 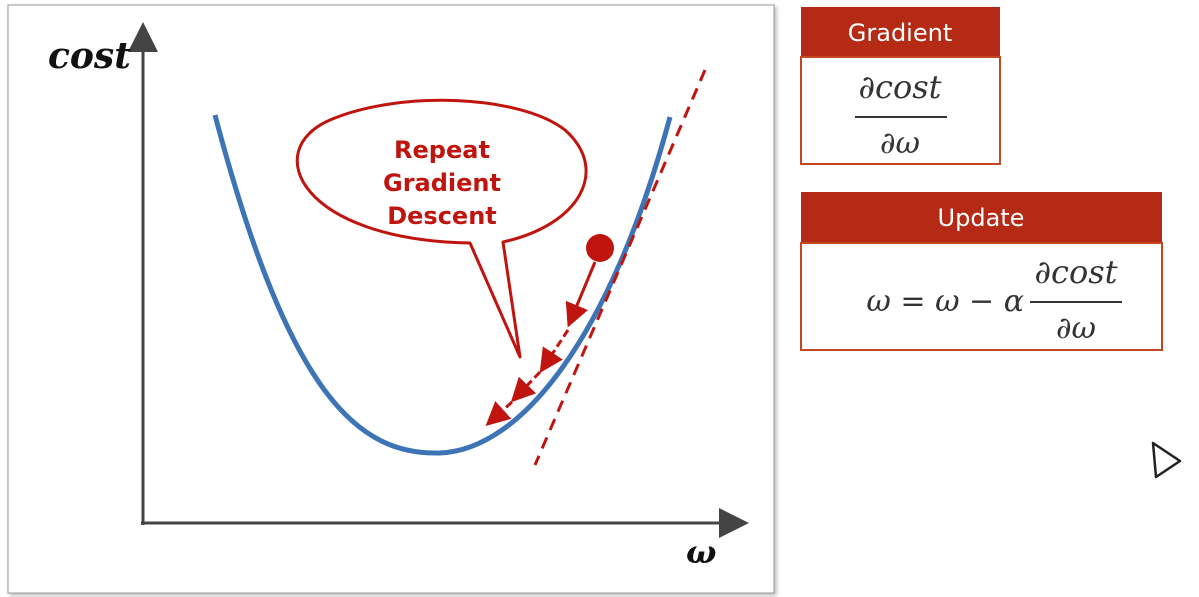 What do you see at coordinates (900, 110) in the screenshot?
I see `gradient-body` at bounding box center [900, 110].